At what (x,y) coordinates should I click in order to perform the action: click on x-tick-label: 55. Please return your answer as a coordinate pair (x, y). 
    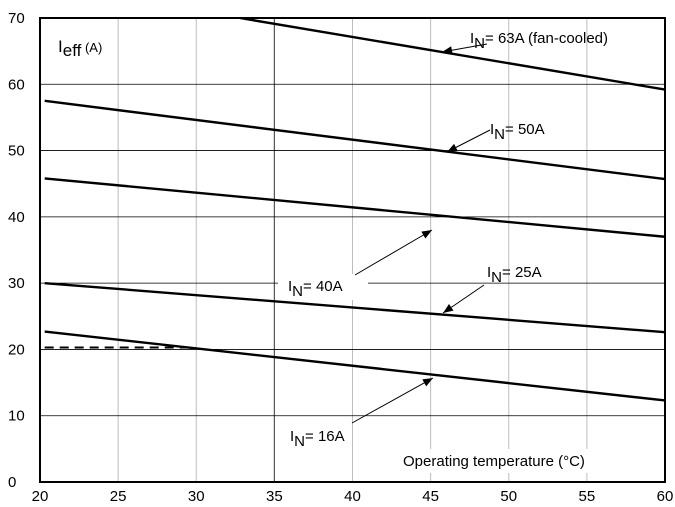
    Looking at the image, I should click on (587, 496).